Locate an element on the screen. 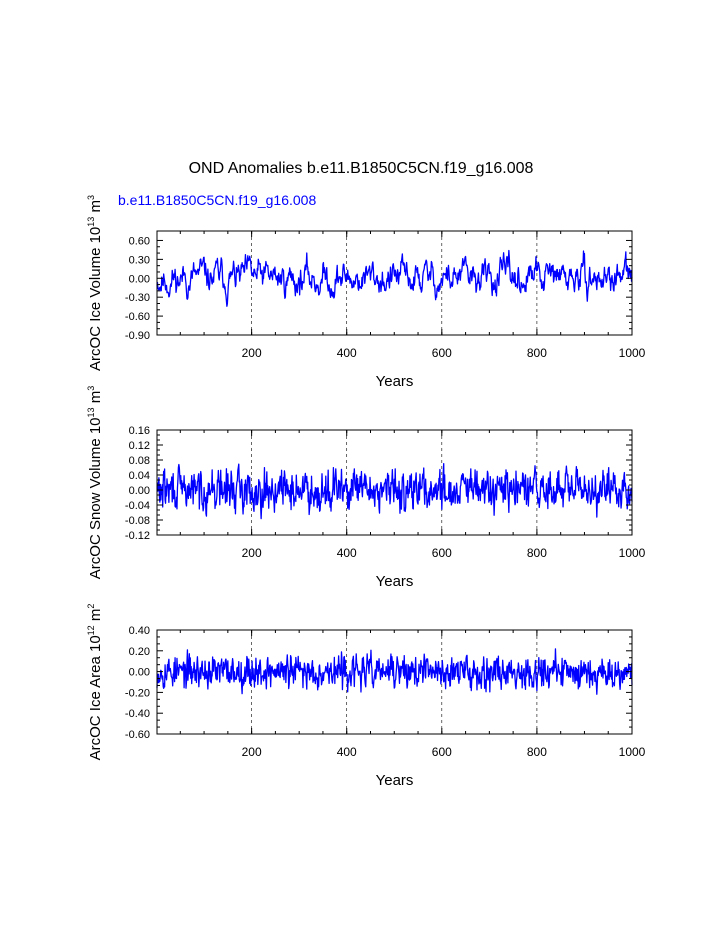  y-tick-label: -0.30 is located at coordinates (137, 298).